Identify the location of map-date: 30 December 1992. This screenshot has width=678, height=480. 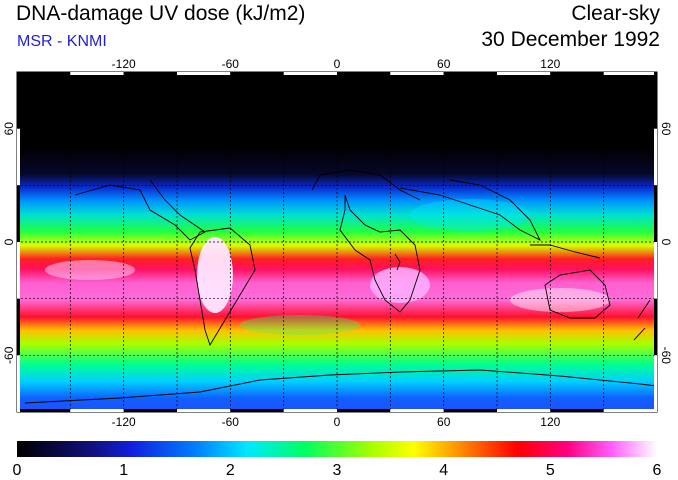
(570, 39).